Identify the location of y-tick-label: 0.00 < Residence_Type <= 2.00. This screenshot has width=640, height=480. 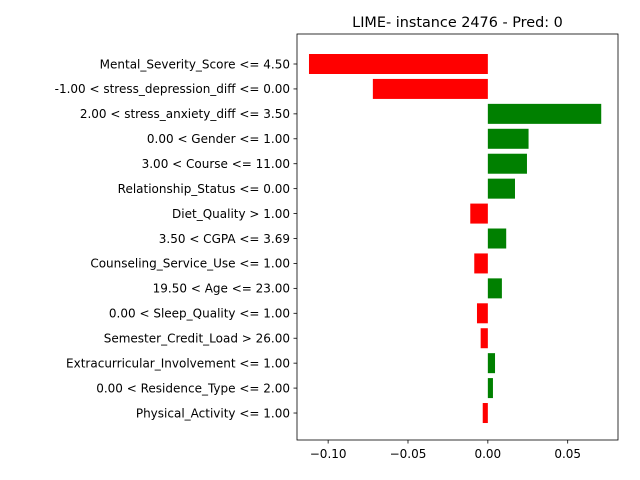
(193, 388).